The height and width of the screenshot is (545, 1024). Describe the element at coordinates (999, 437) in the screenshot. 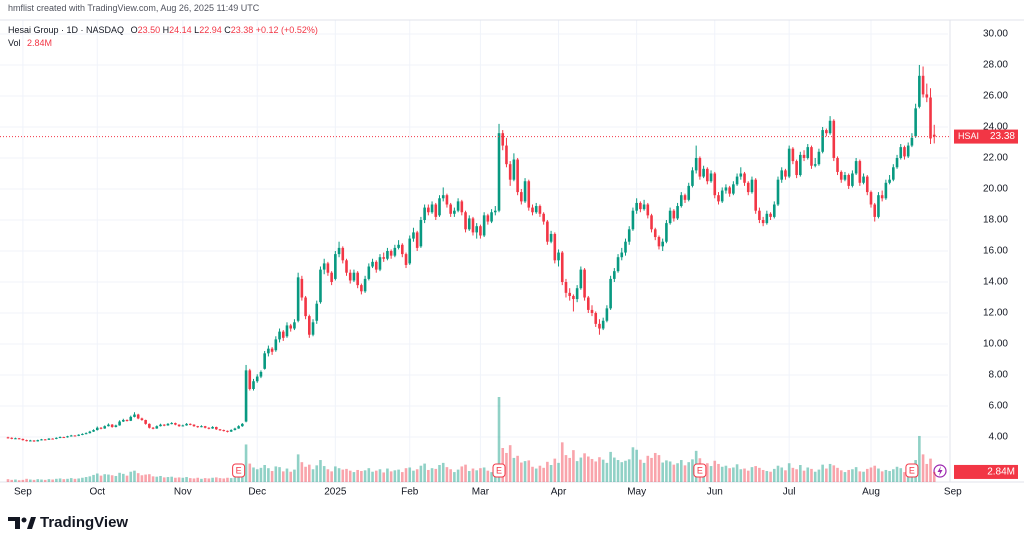

I see `y-tick-label: 4.00` at that location.